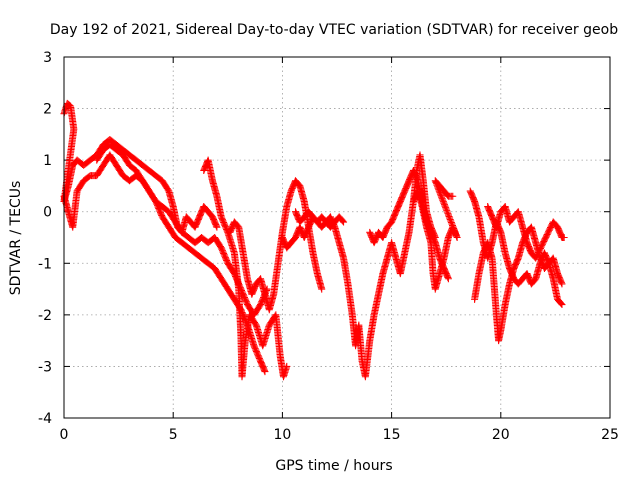 The width and height of the screenshot is (640, 480). What do you see at coordinates (47, 161) in the screenshot?
I see `y-tick-label: 1` at bounding box center [47, 161].